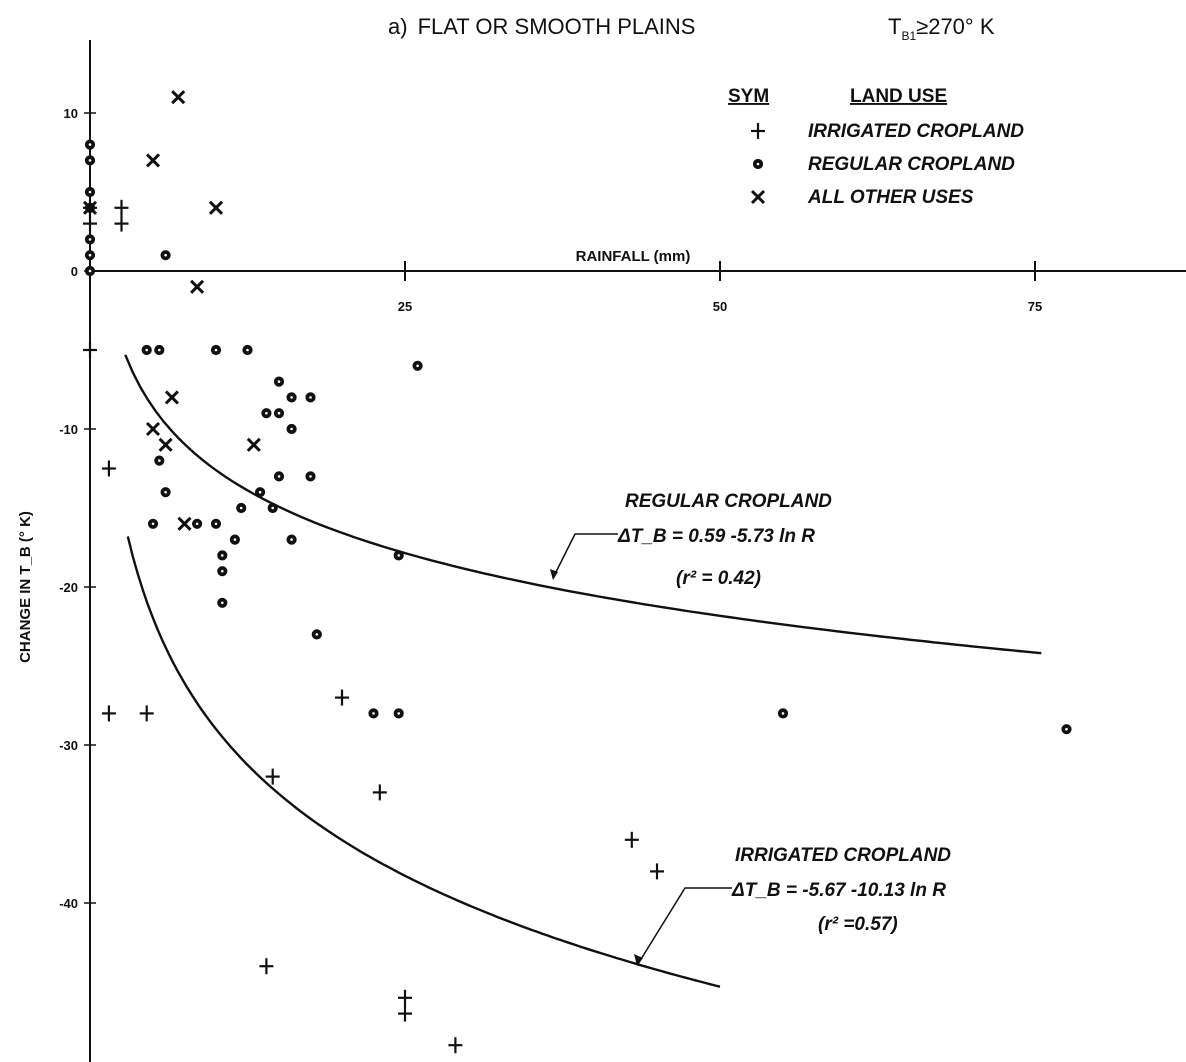 The image size is (1186, 1062). Describe the element at coordinates (843, 855) in the screenshot. I see `annotation-irrigated-name: IRRIGATED CROPLAND` at that location.